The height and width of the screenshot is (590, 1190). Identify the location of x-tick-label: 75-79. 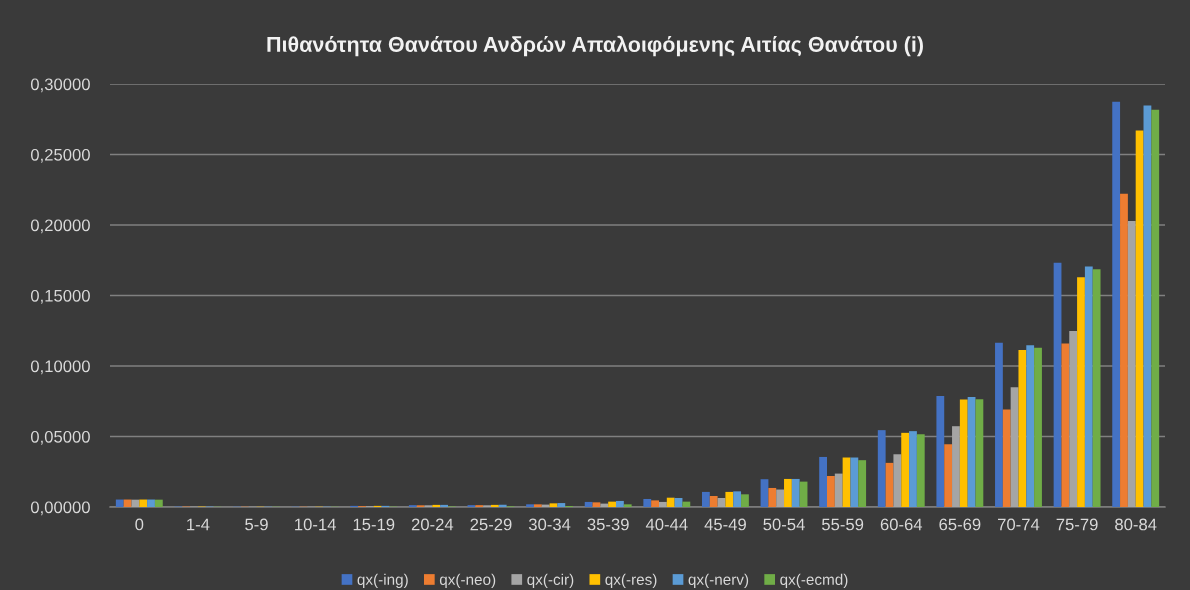
(1077, 524).